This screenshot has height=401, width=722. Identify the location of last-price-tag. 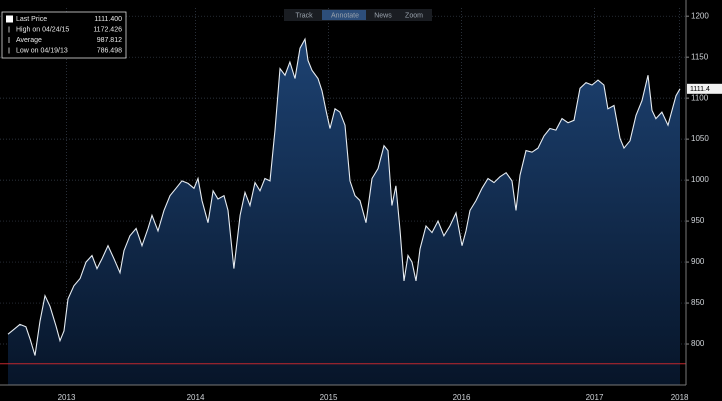
(704, 88).